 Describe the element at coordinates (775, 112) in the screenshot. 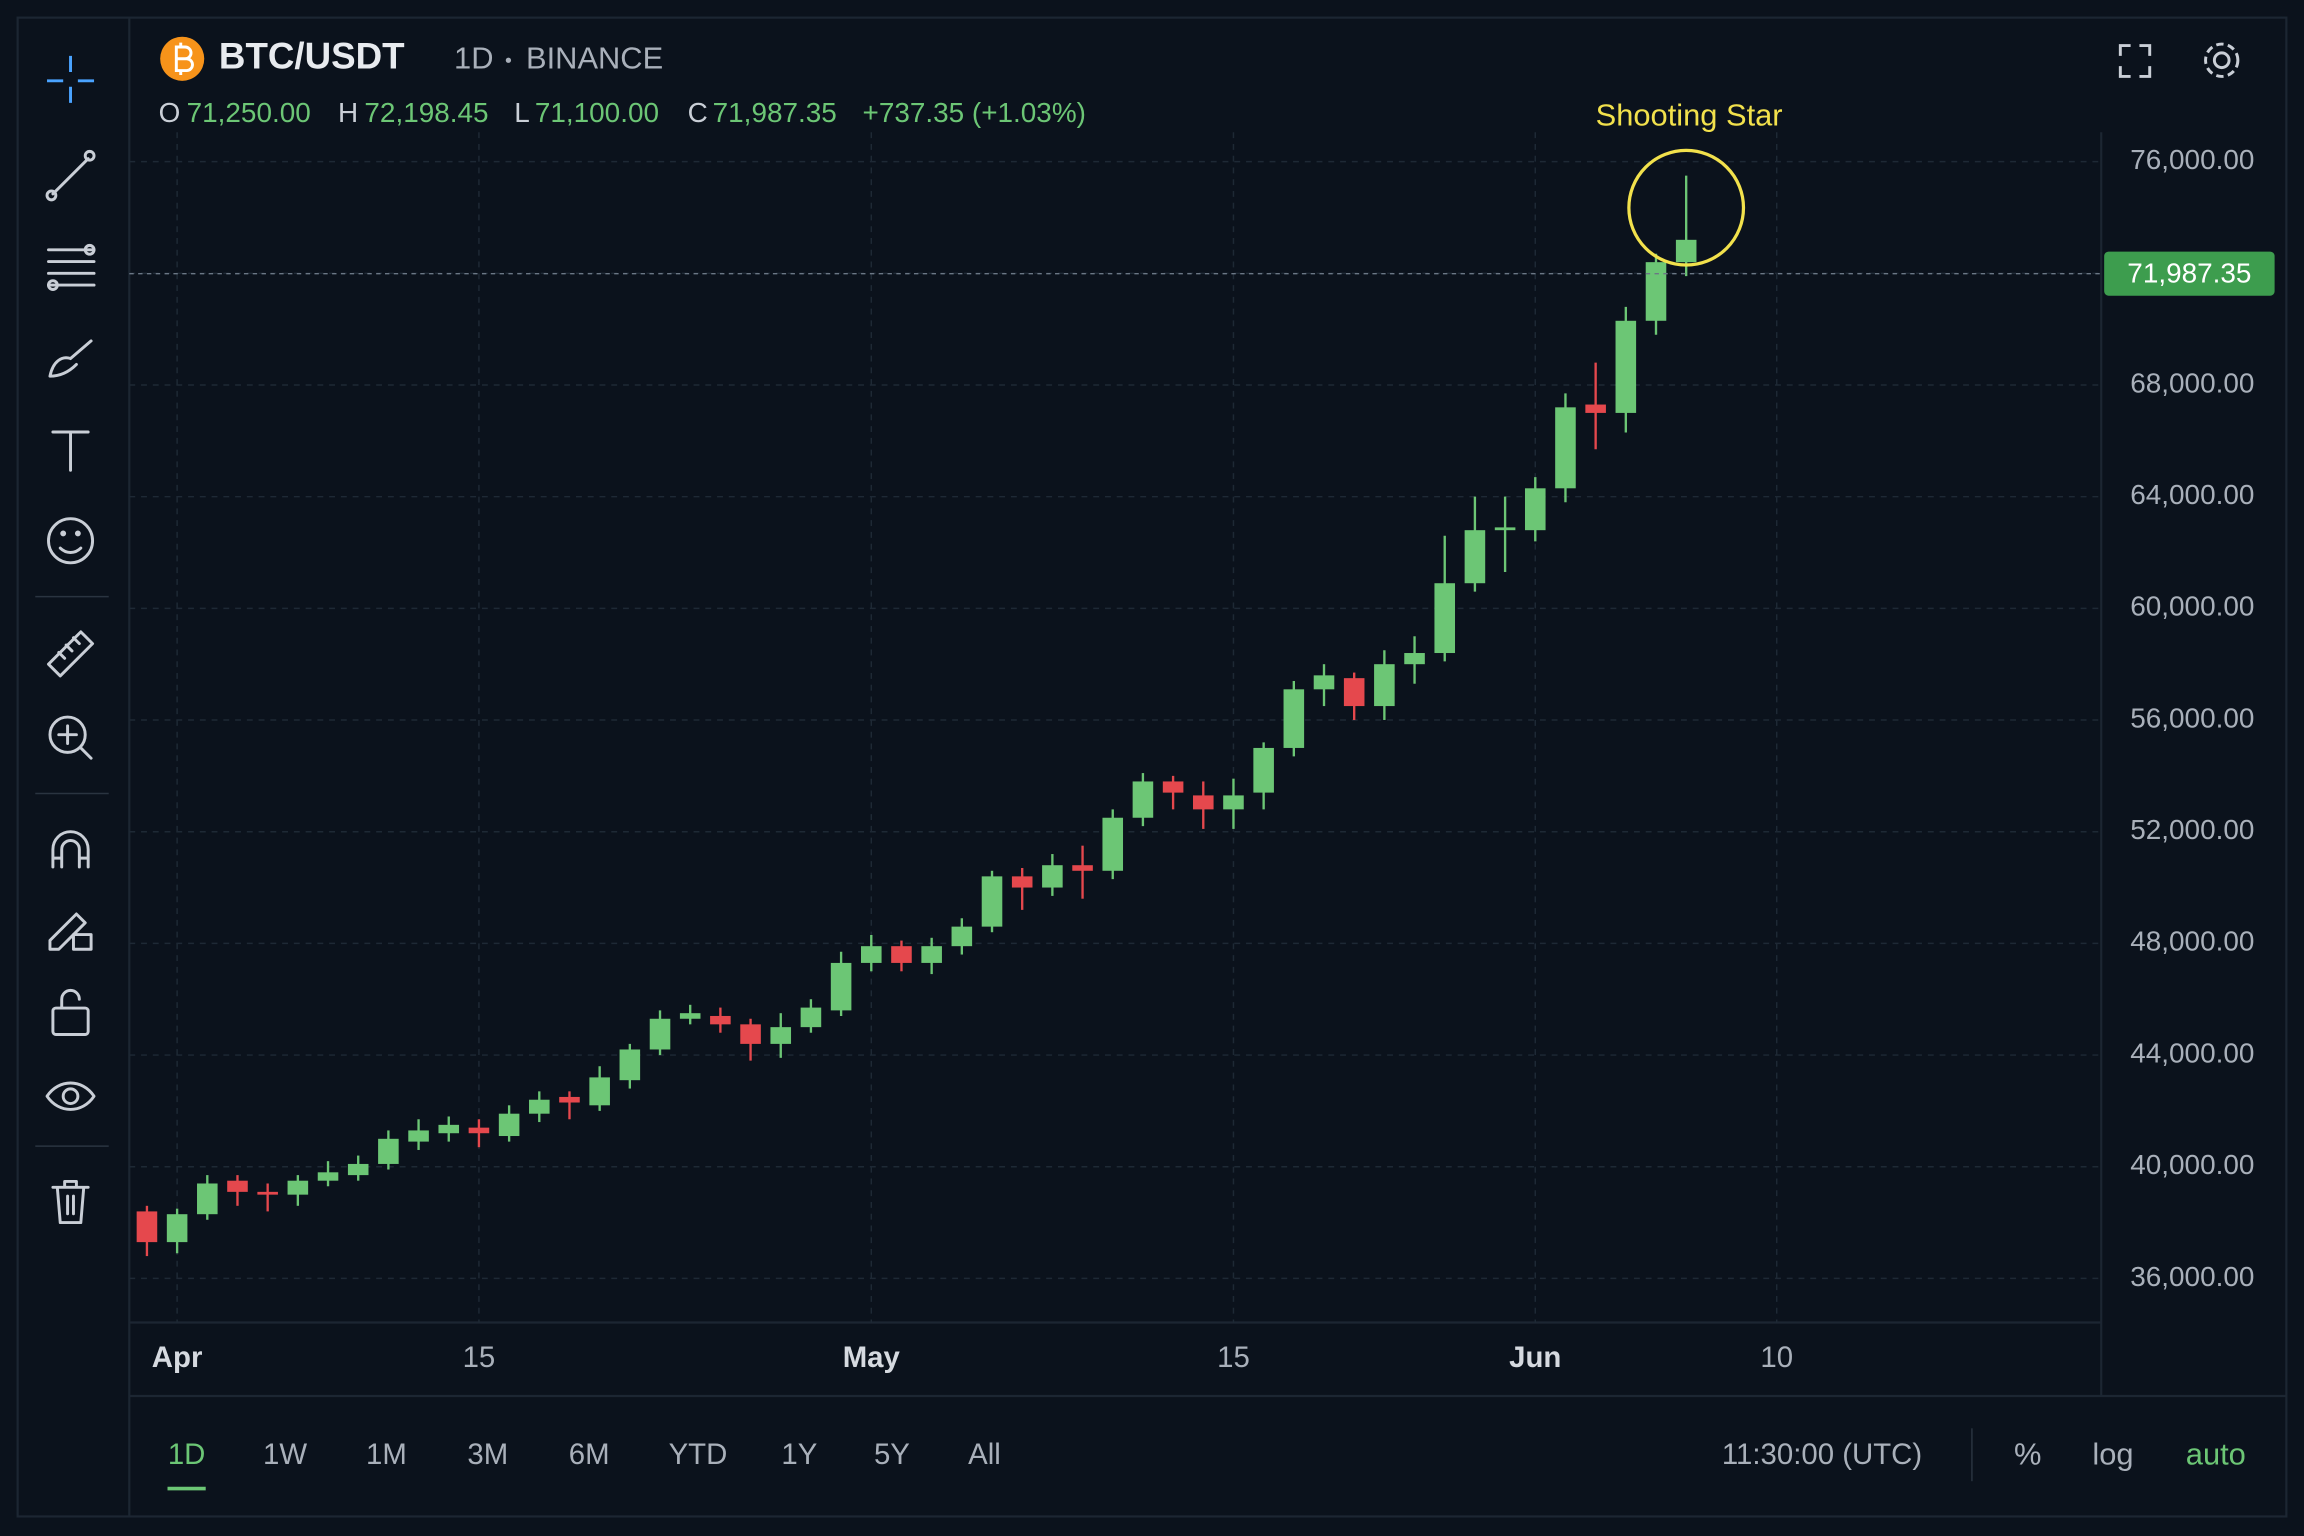

I see `ohlc-value: 71,987.35` at that location.